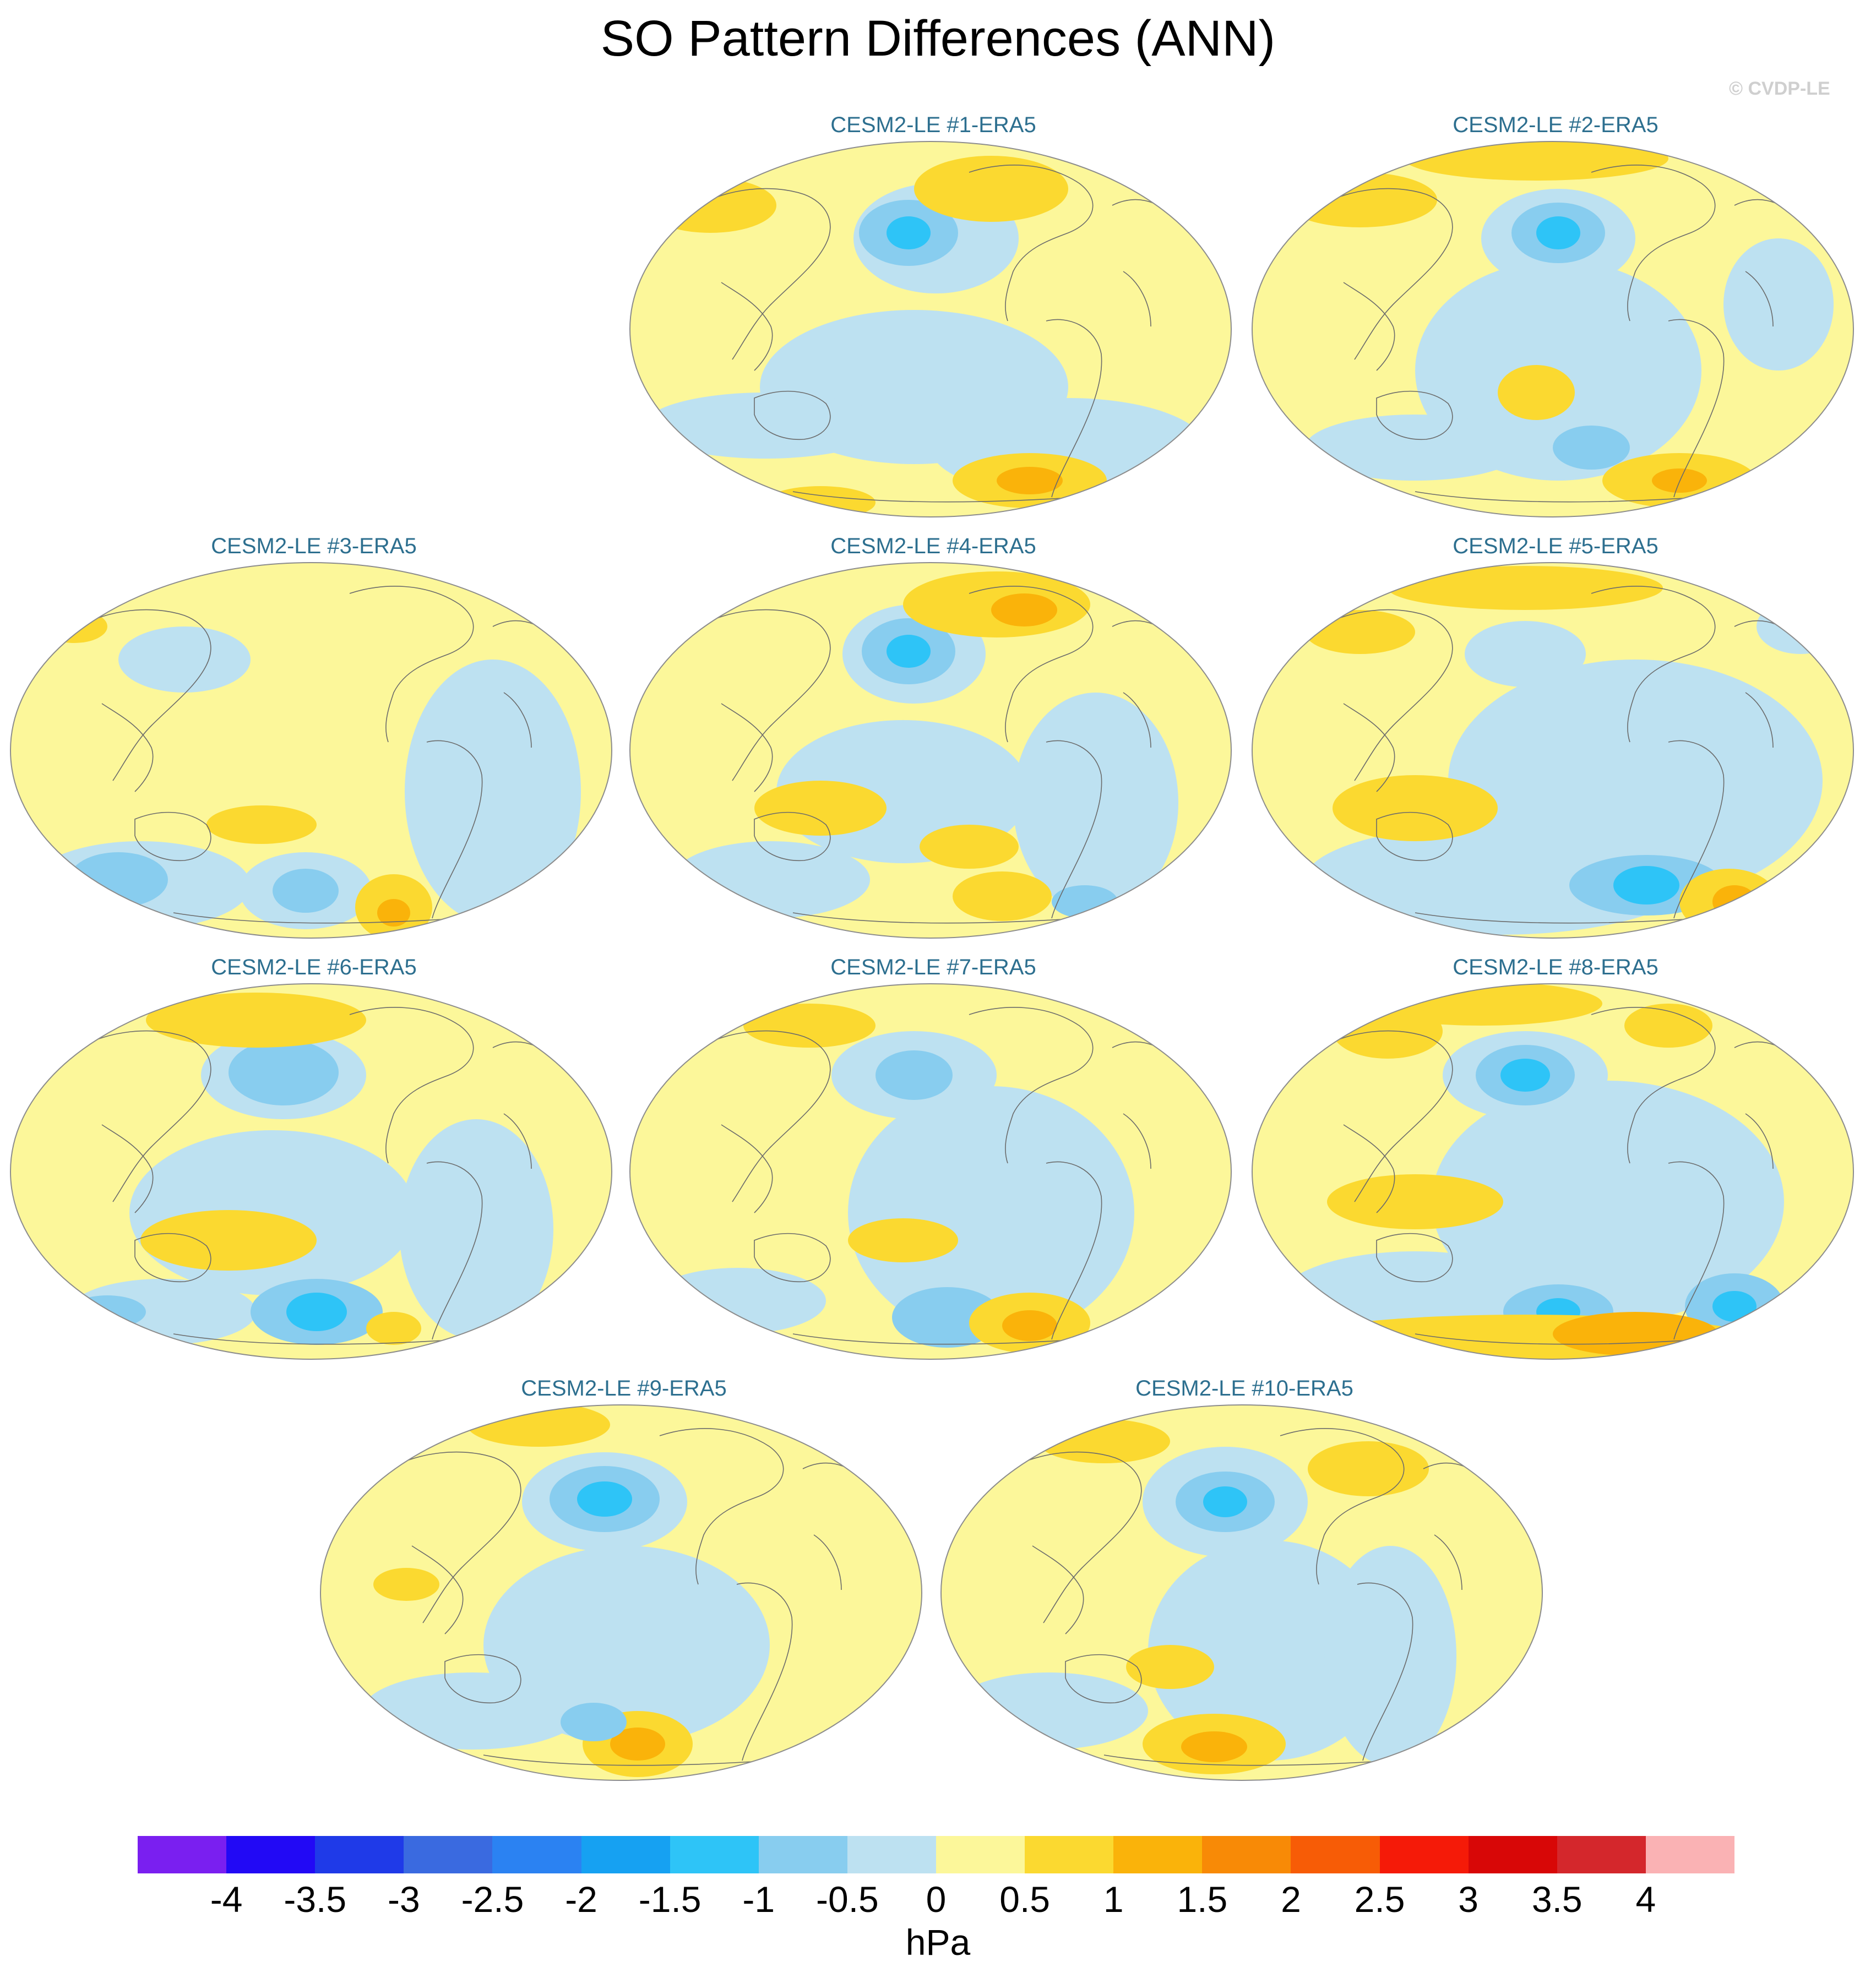  Describe the element at coordinates (670, 1899) in the screenshot. I see `colorbar-tick-label: -1.5` at that location.